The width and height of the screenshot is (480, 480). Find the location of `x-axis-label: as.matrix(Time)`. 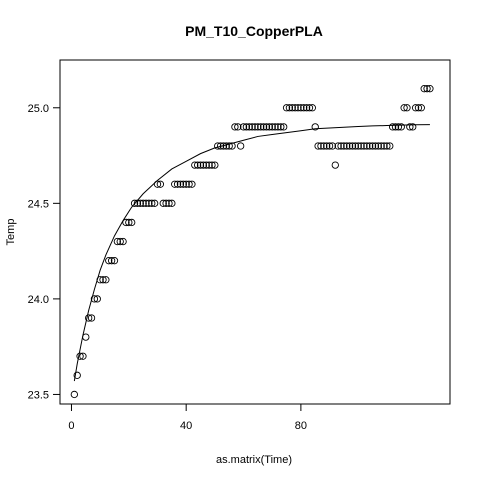

x-axis-label: as.matrix(Time) is located at coordinates (254, 460).